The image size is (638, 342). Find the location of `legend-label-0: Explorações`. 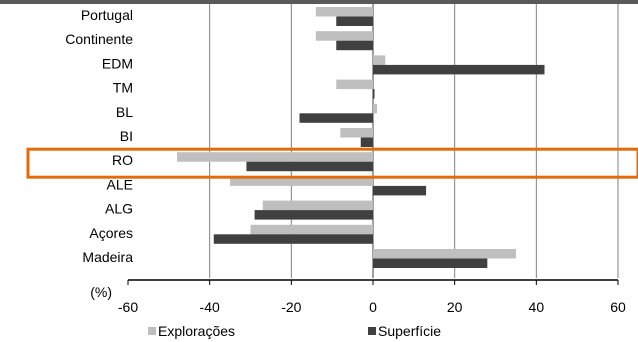

legend-label-0: Explorações is located at coordinates (196, 331).